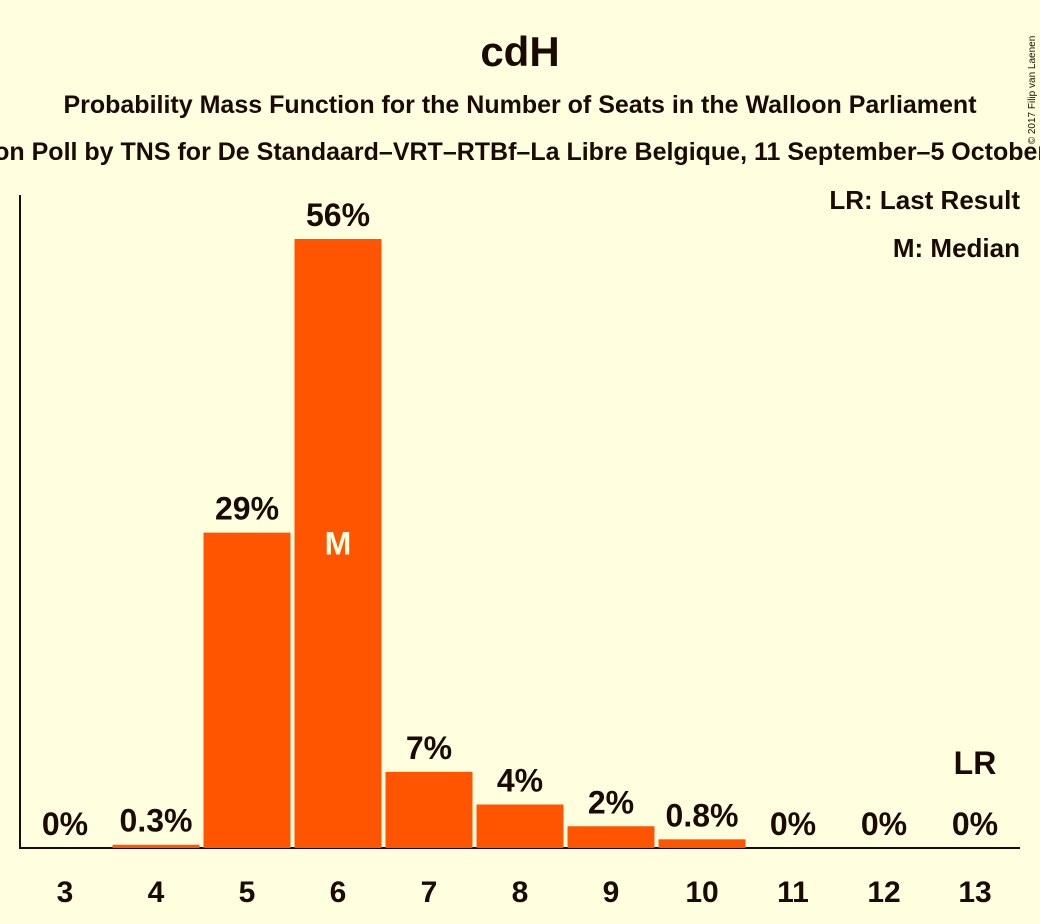 The image size is (1040, 924). Describe the element at coordinates (924, 200) in the screenshot. I see `legend-last-result: LR: Last Result` at that location.